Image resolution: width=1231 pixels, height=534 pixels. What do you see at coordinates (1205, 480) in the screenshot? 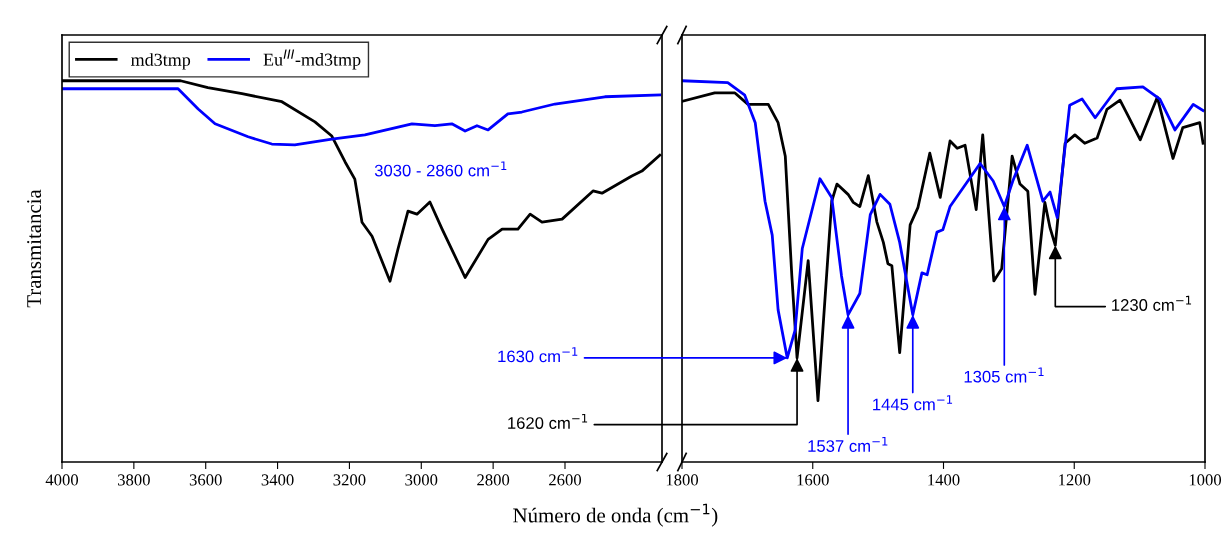
I see `x-tick-label: 1000` at bounding box center [1205, 480].